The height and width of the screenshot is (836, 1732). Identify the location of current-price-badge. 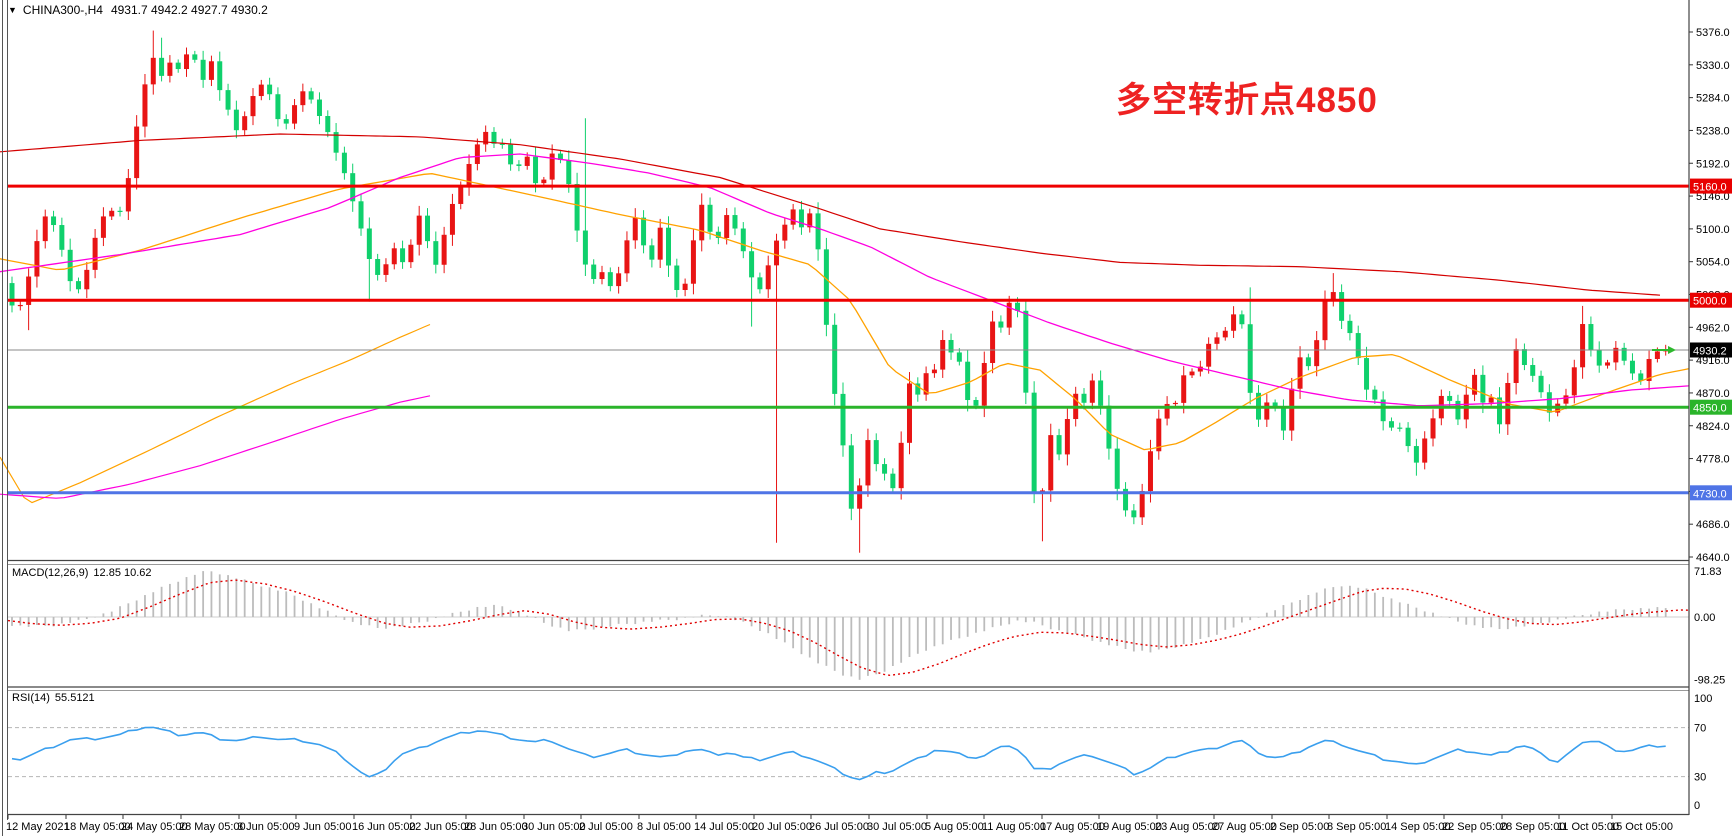
(1711, 350).